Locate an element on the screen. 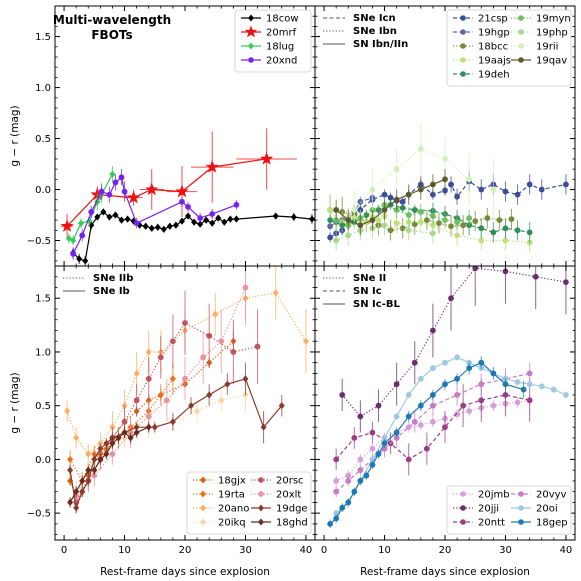 Image resolution: width=581 pixels, height=581 pixels. legend: 18cow 20mrf 18lug 20xnd is located at coordinates (273, 41).